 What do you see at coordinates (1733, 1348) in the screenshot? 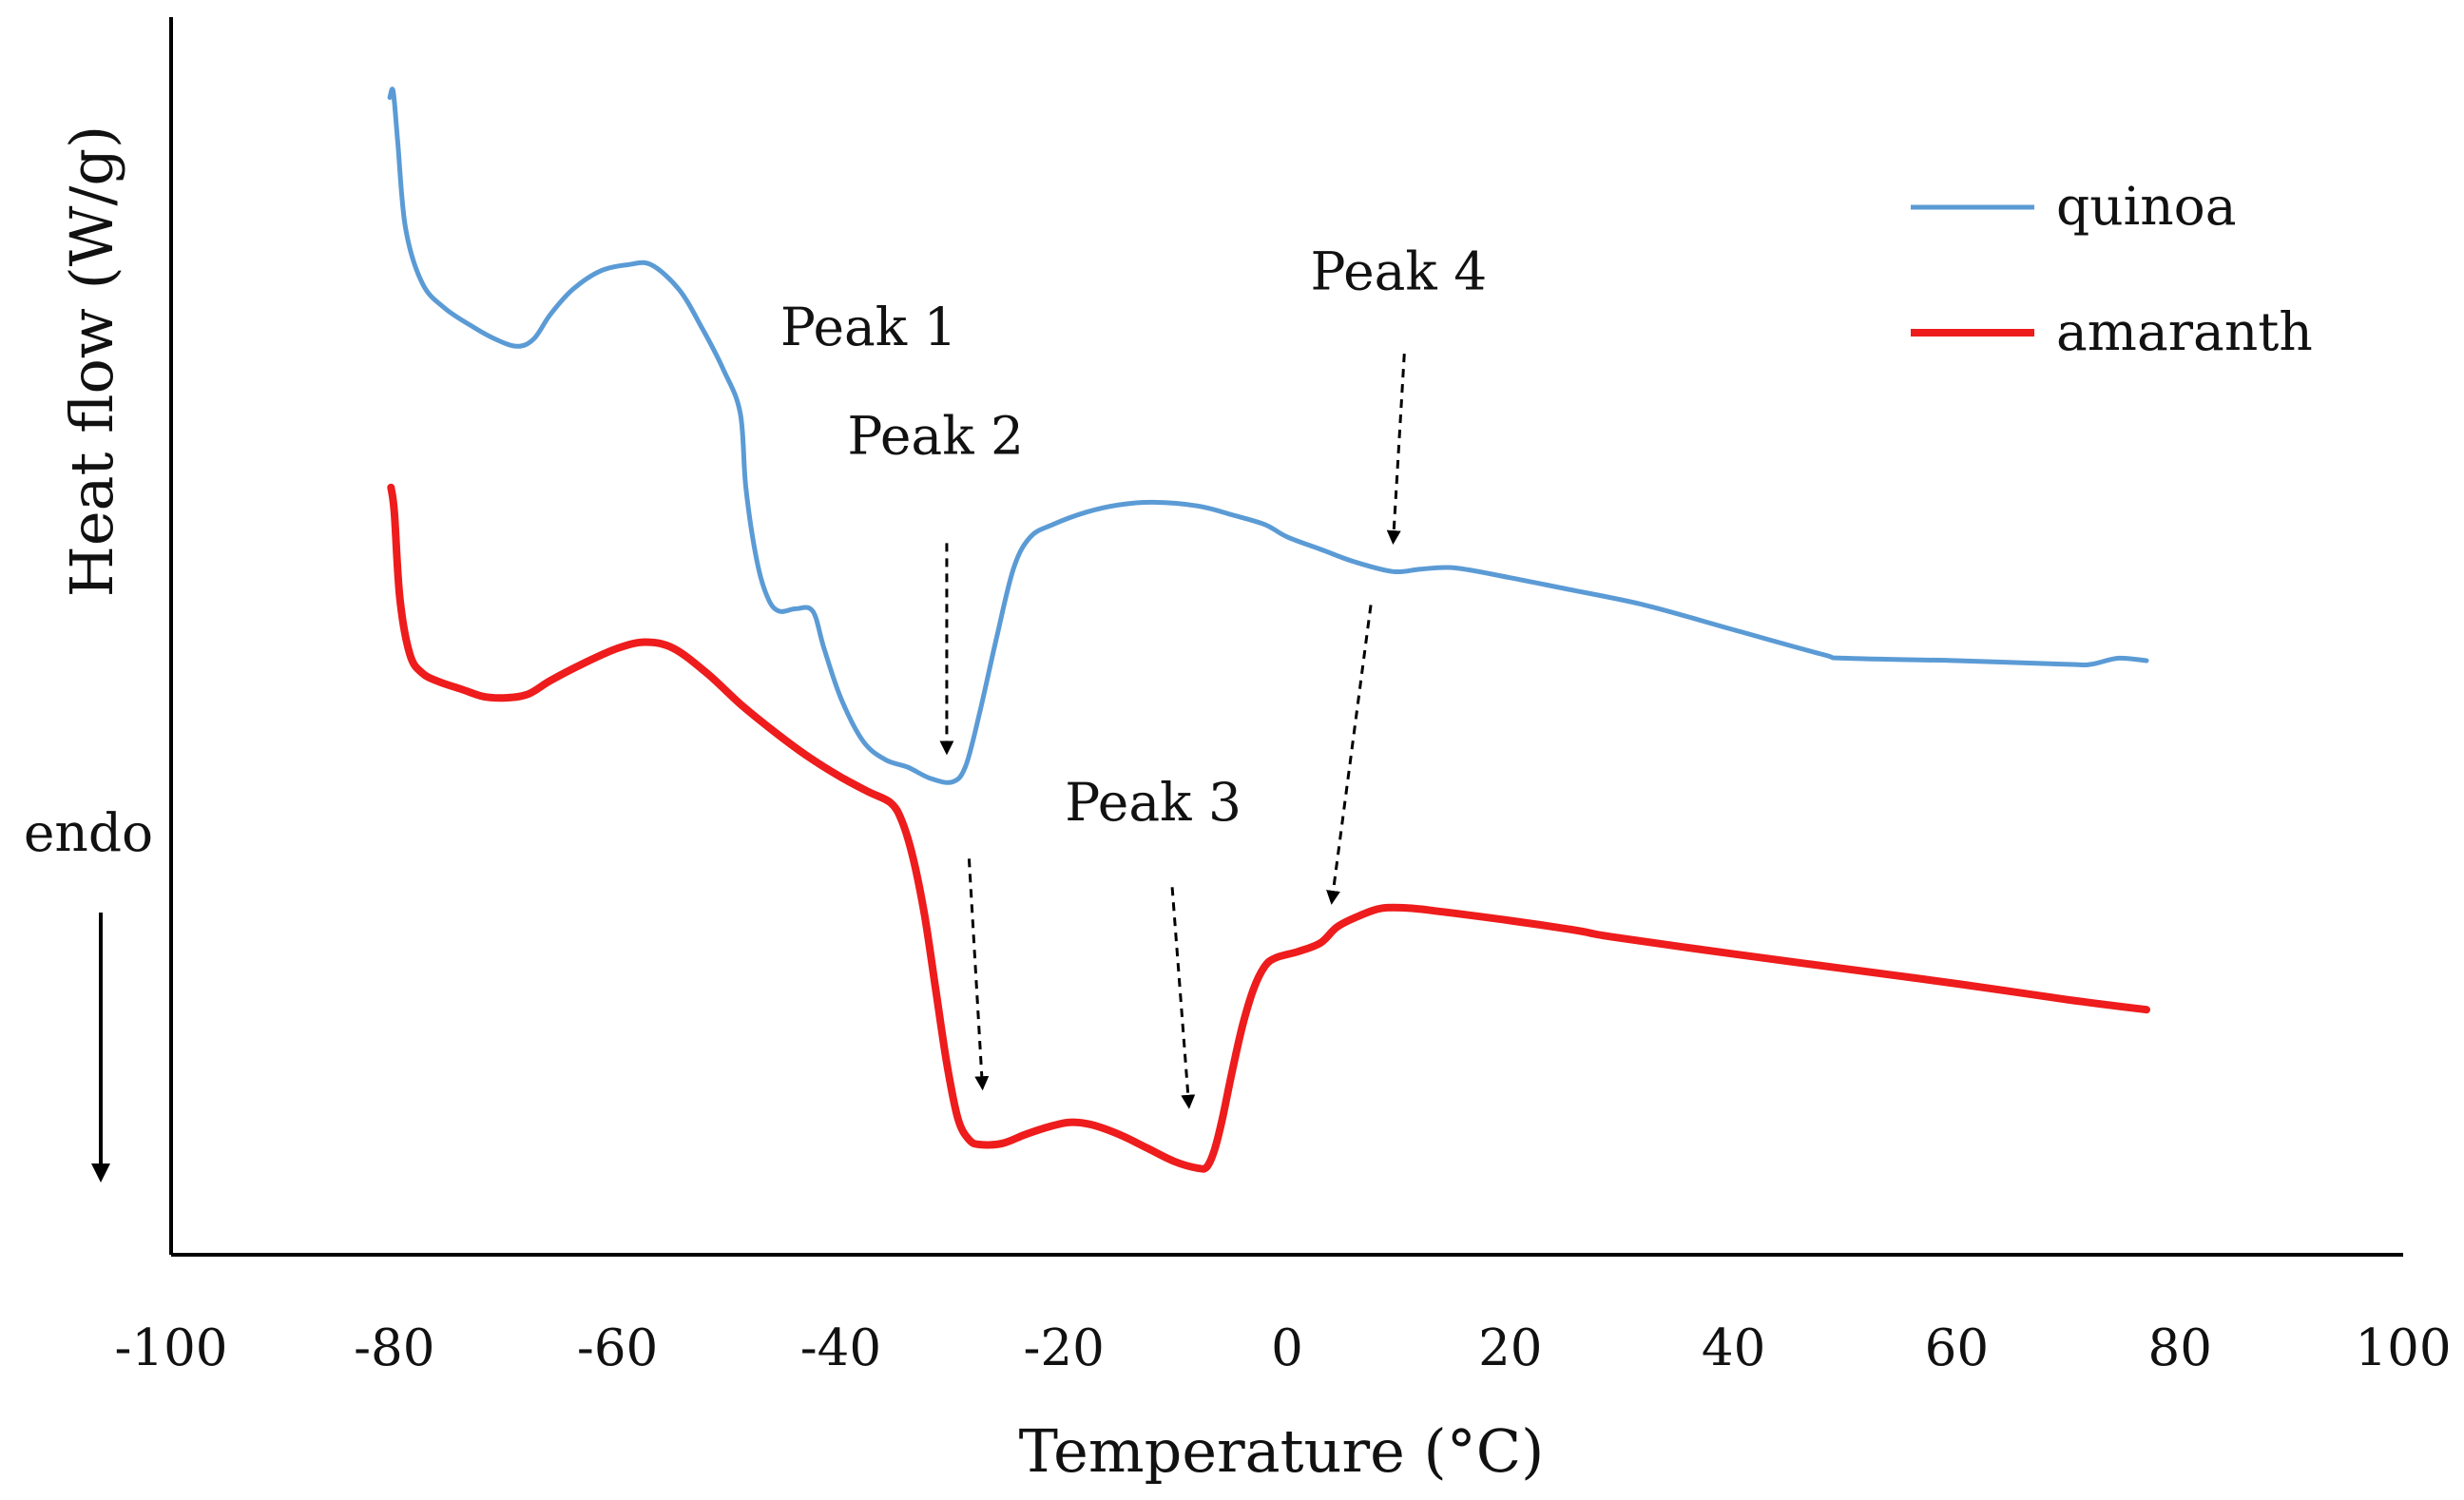
I see `x-tick-label: 40` at bounding box center [1733, 1348].